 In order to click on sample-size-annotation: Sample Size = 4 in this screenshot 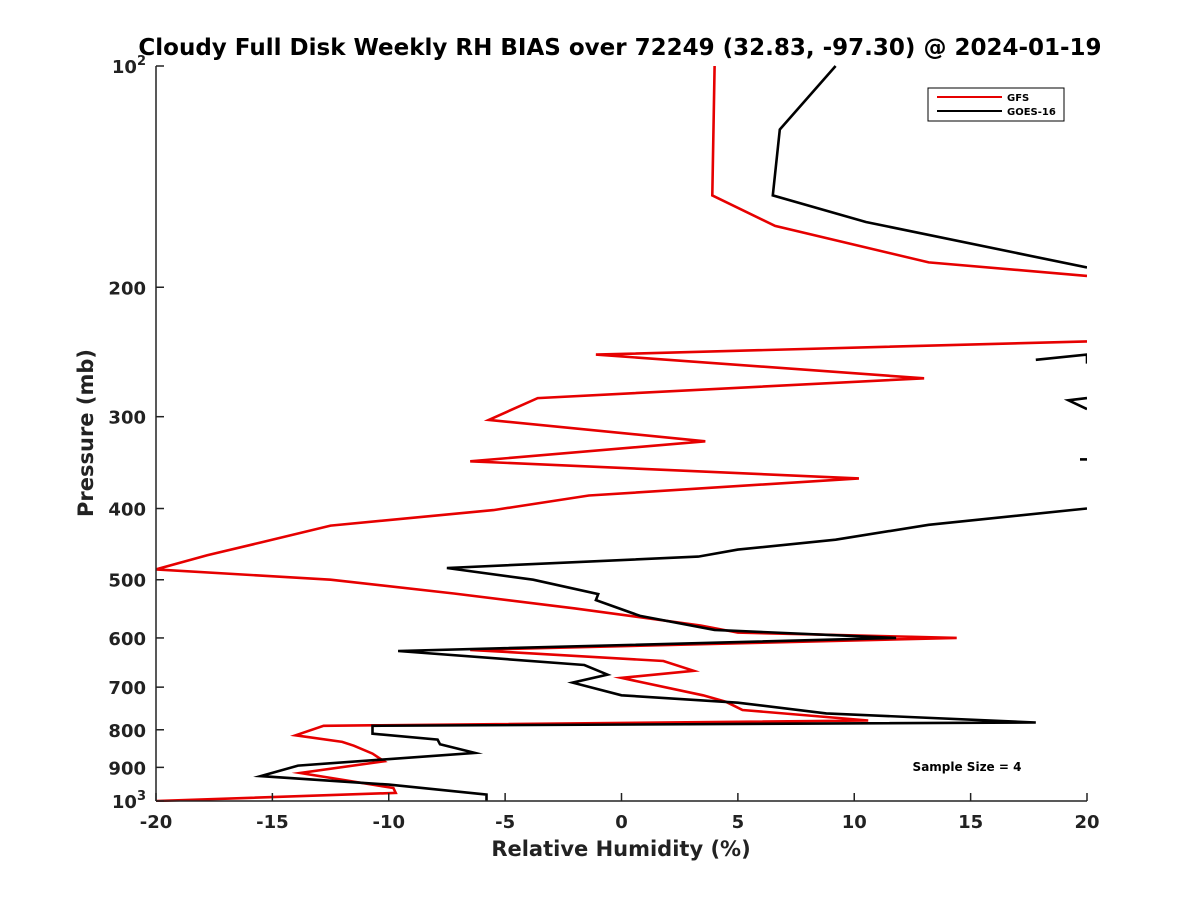, I will do `click(967, 767)`.